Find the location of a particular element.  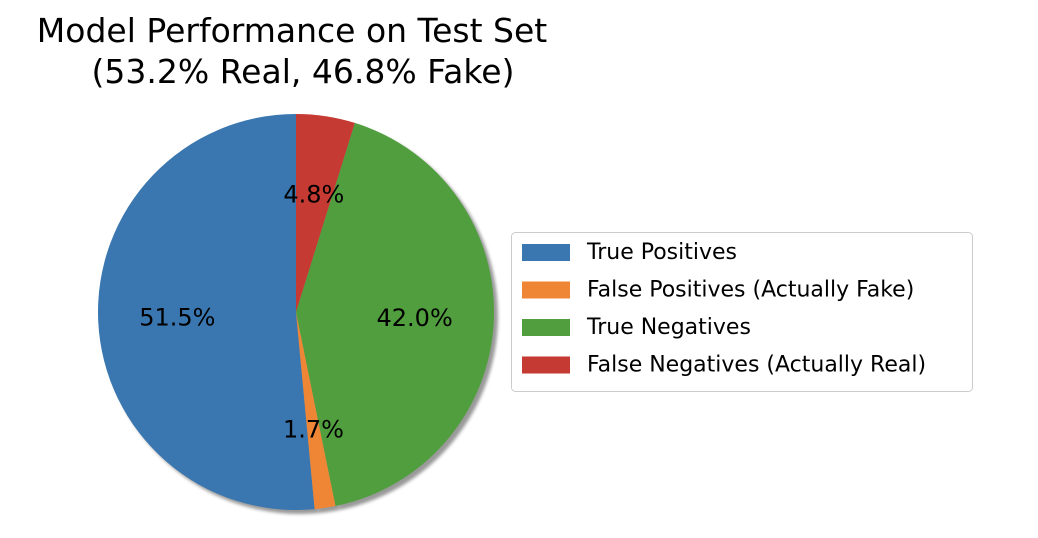

chart-title: Model Performance on Test Set is located at coordinates (292, 30).